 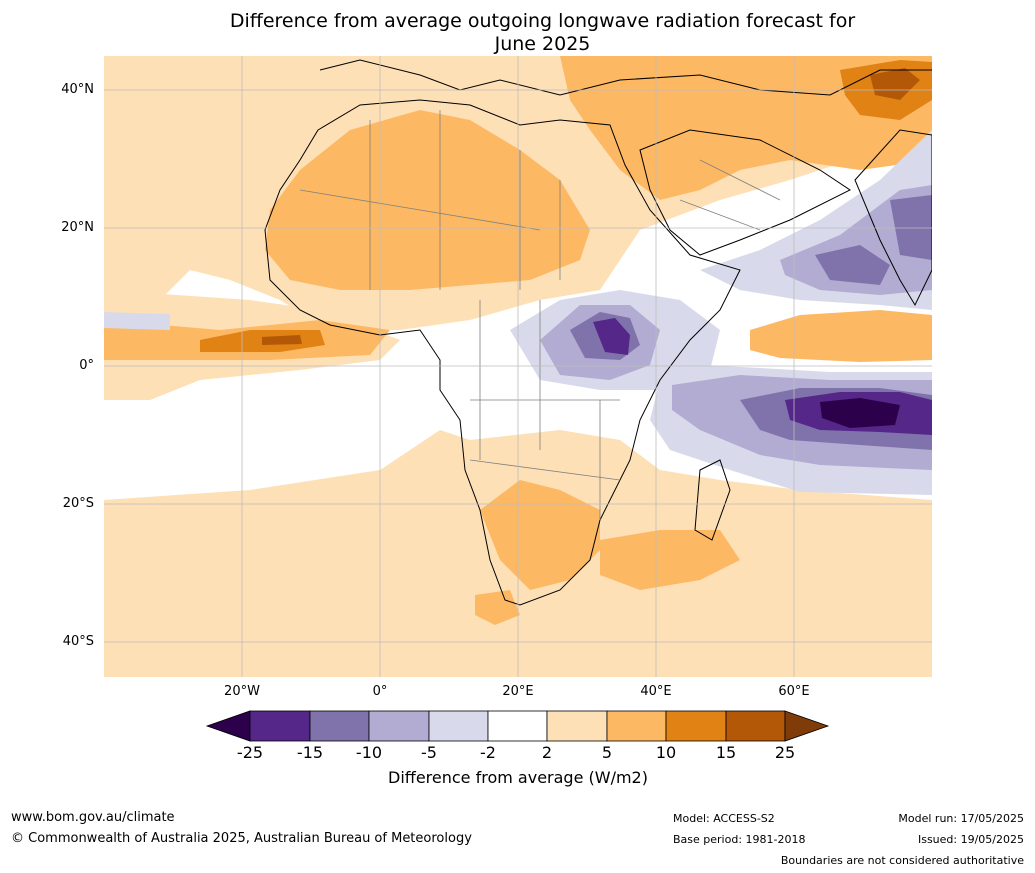 I want to click on colorbar, so click(x=517, y=726).